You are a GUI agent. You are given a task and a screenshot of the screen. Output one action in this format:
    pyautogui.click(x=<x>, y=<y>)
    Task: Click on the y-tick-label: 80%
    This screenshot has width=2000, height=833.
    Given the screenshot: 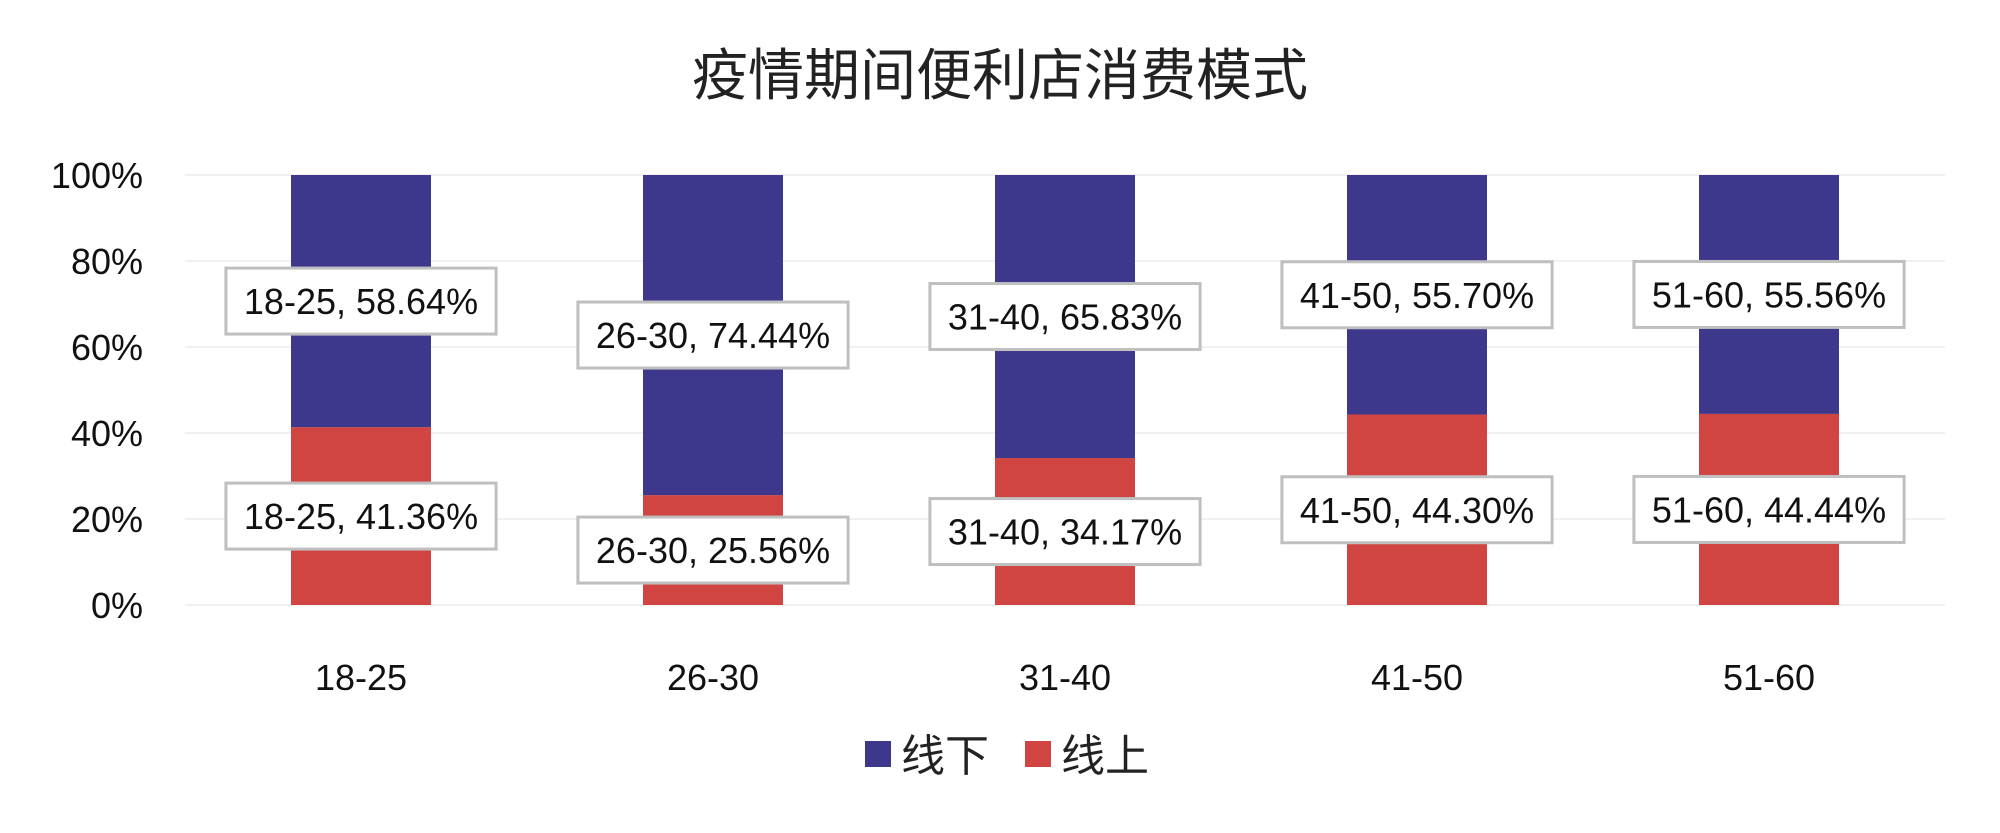 What is the action you would take?
    pyautogui.click(x=107, y=261)
    